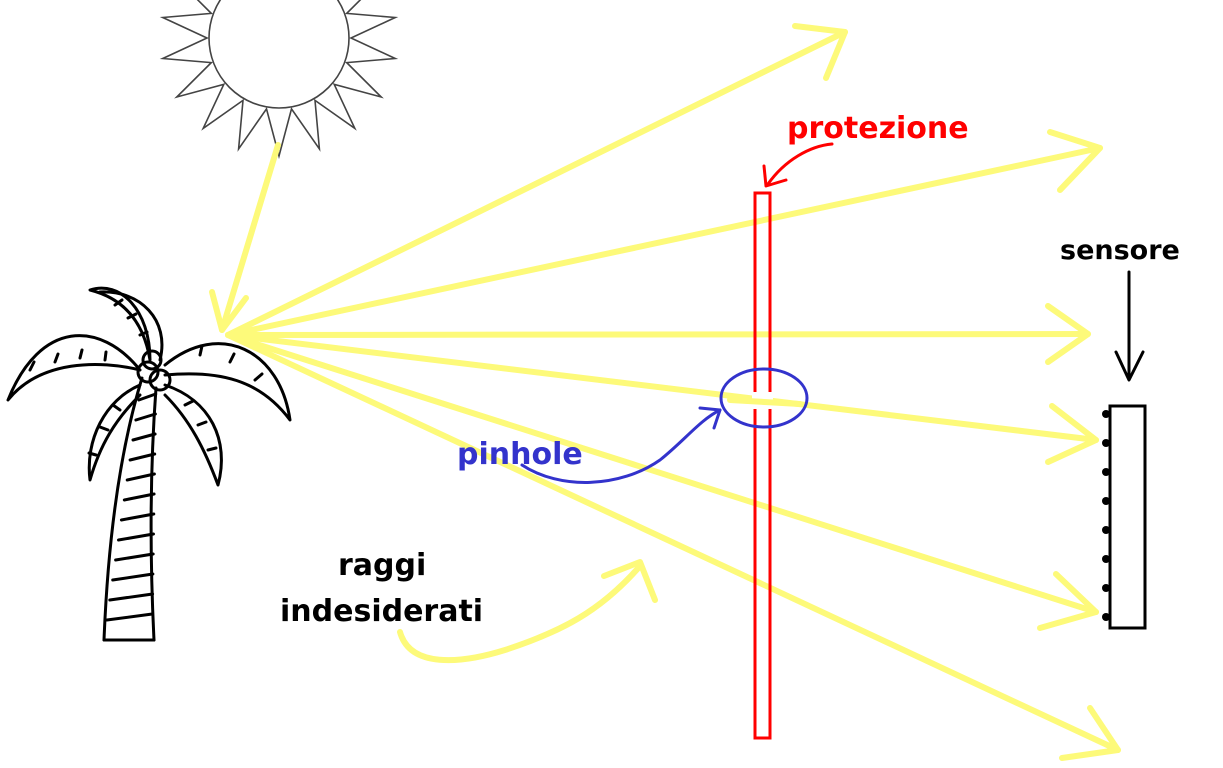 The height and width of the screenshot is (768, 1223). Describe the element at coordinates (621, 446) in the screenshot. I see `pinhole-arrow` at that location.